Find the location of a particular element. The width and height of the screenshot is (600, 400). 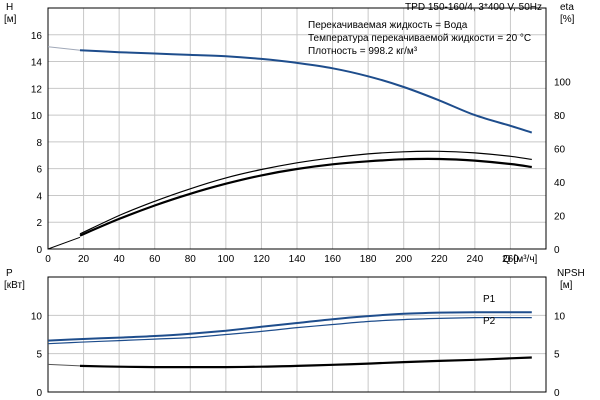

x-tick-label: 200 is located at coordinates (403, 259).